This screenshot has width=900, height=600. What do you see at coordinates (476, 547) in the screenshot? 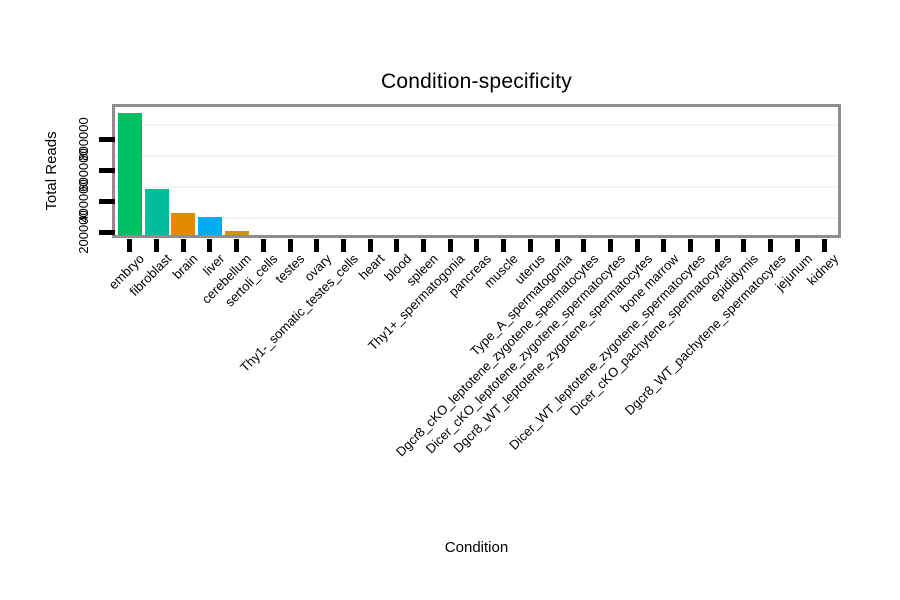
I see `x-axis-label: Condition` at bounding box center [476, 547].